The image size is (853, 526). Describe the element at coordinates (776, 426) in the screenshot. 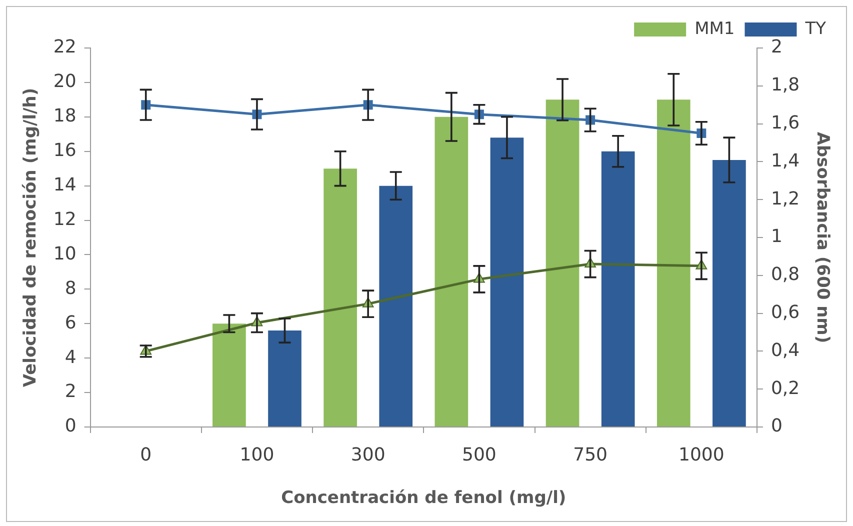

I see `y2-tick-label: 0` at that location.